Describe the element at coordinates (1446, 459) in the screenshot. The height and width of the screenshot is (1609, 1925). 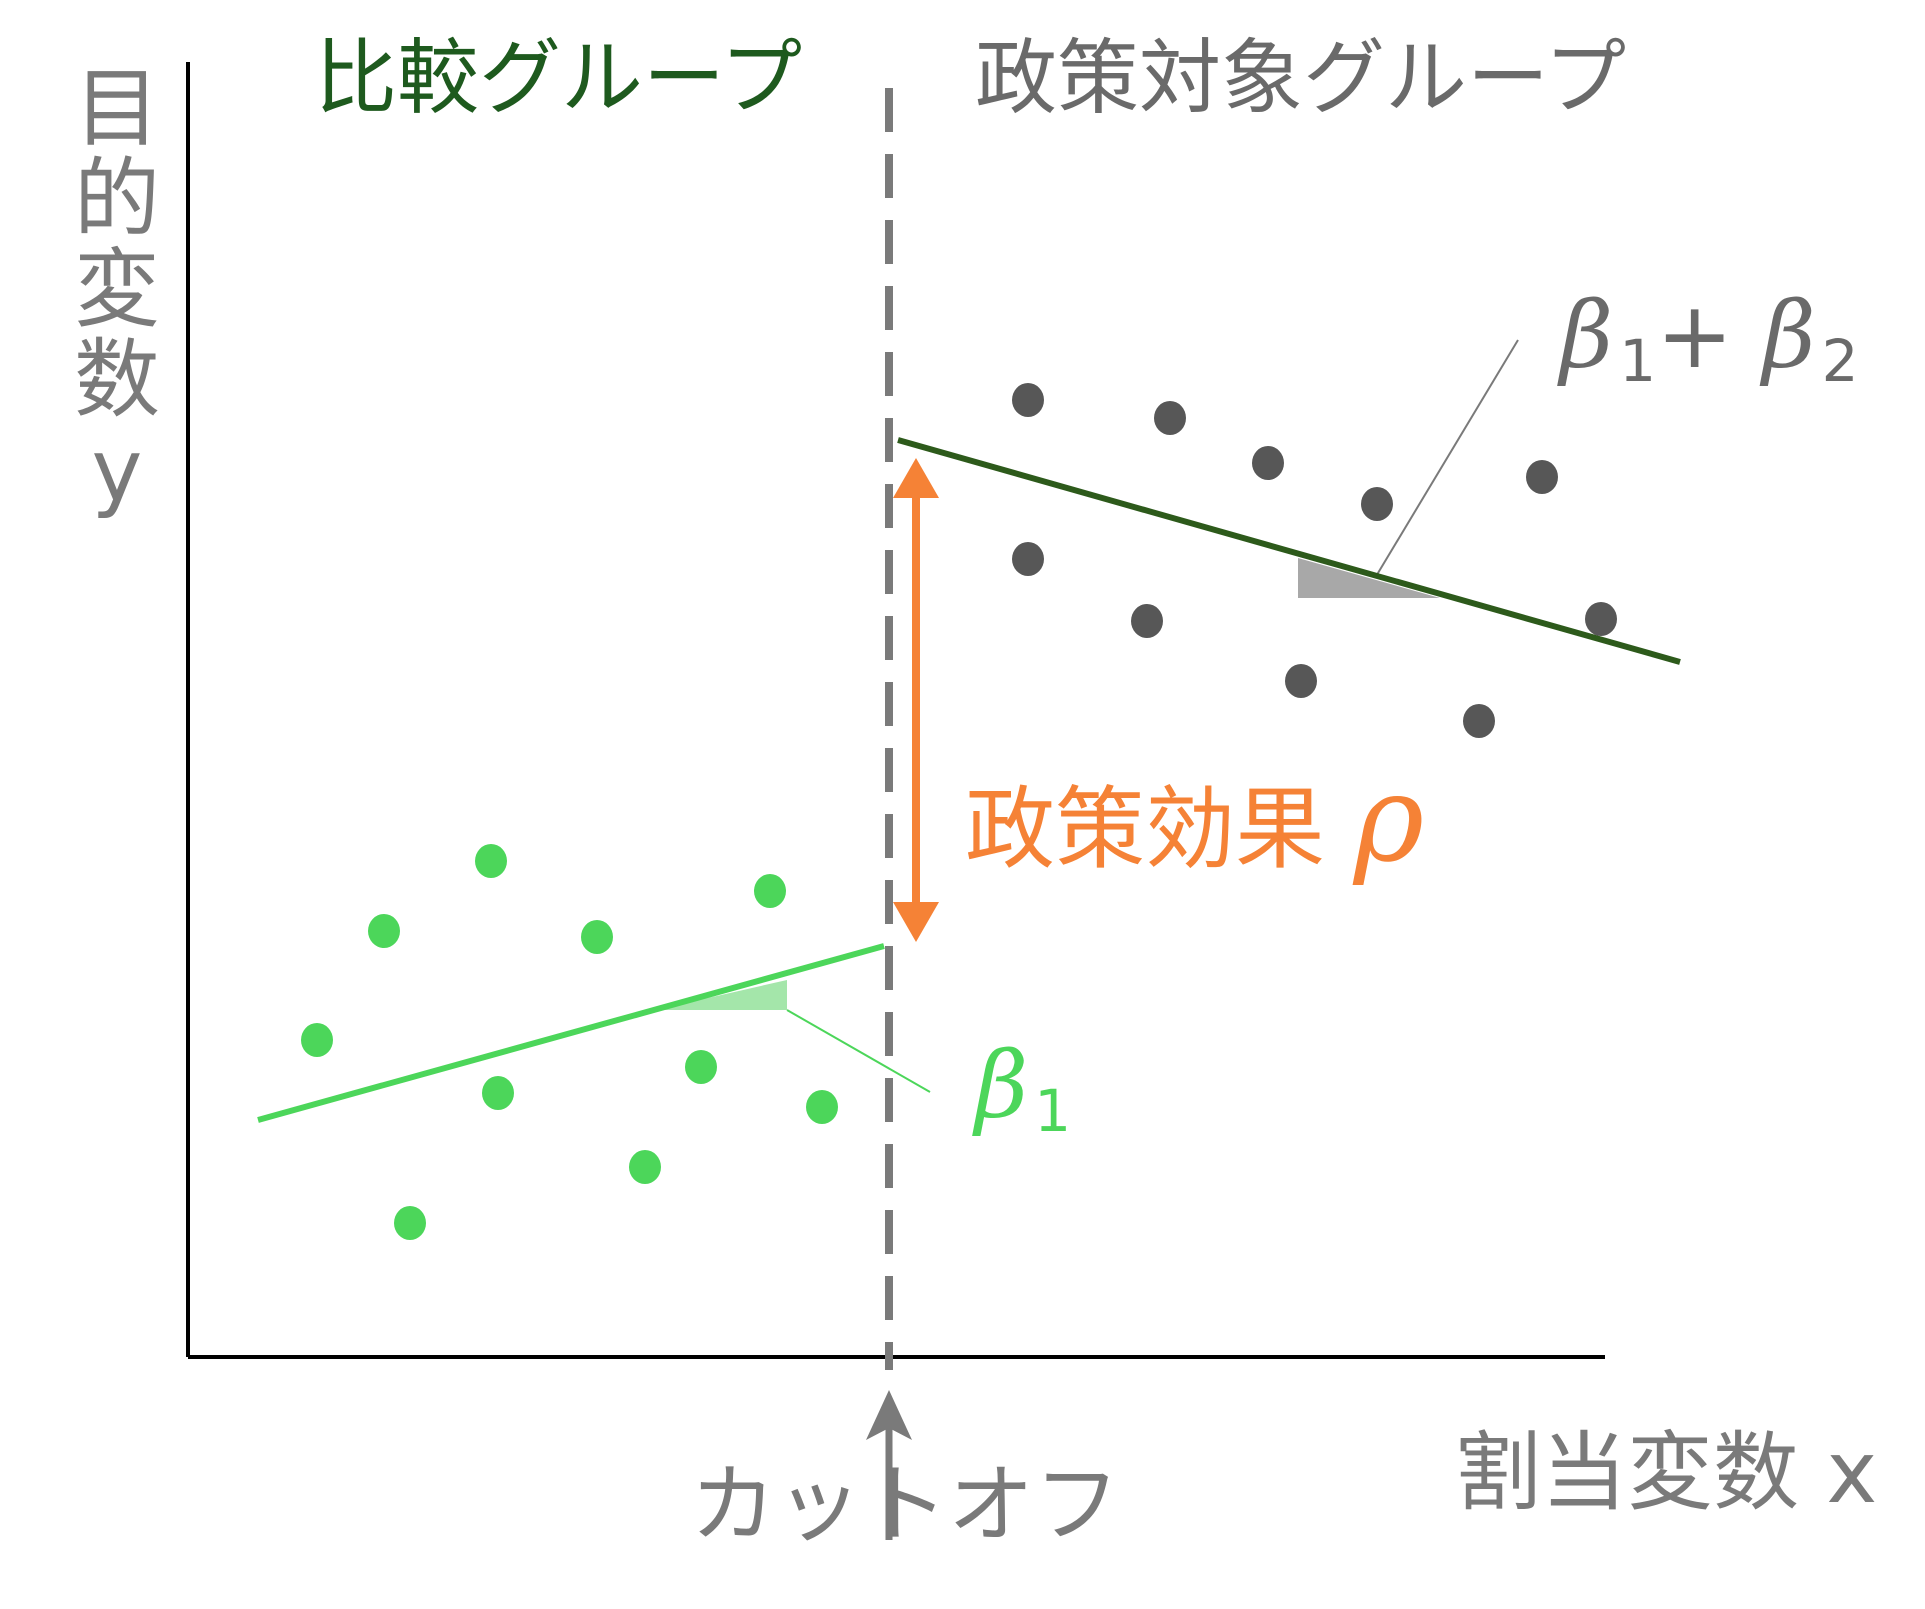
I see `treatment-slope-leader` at that location.